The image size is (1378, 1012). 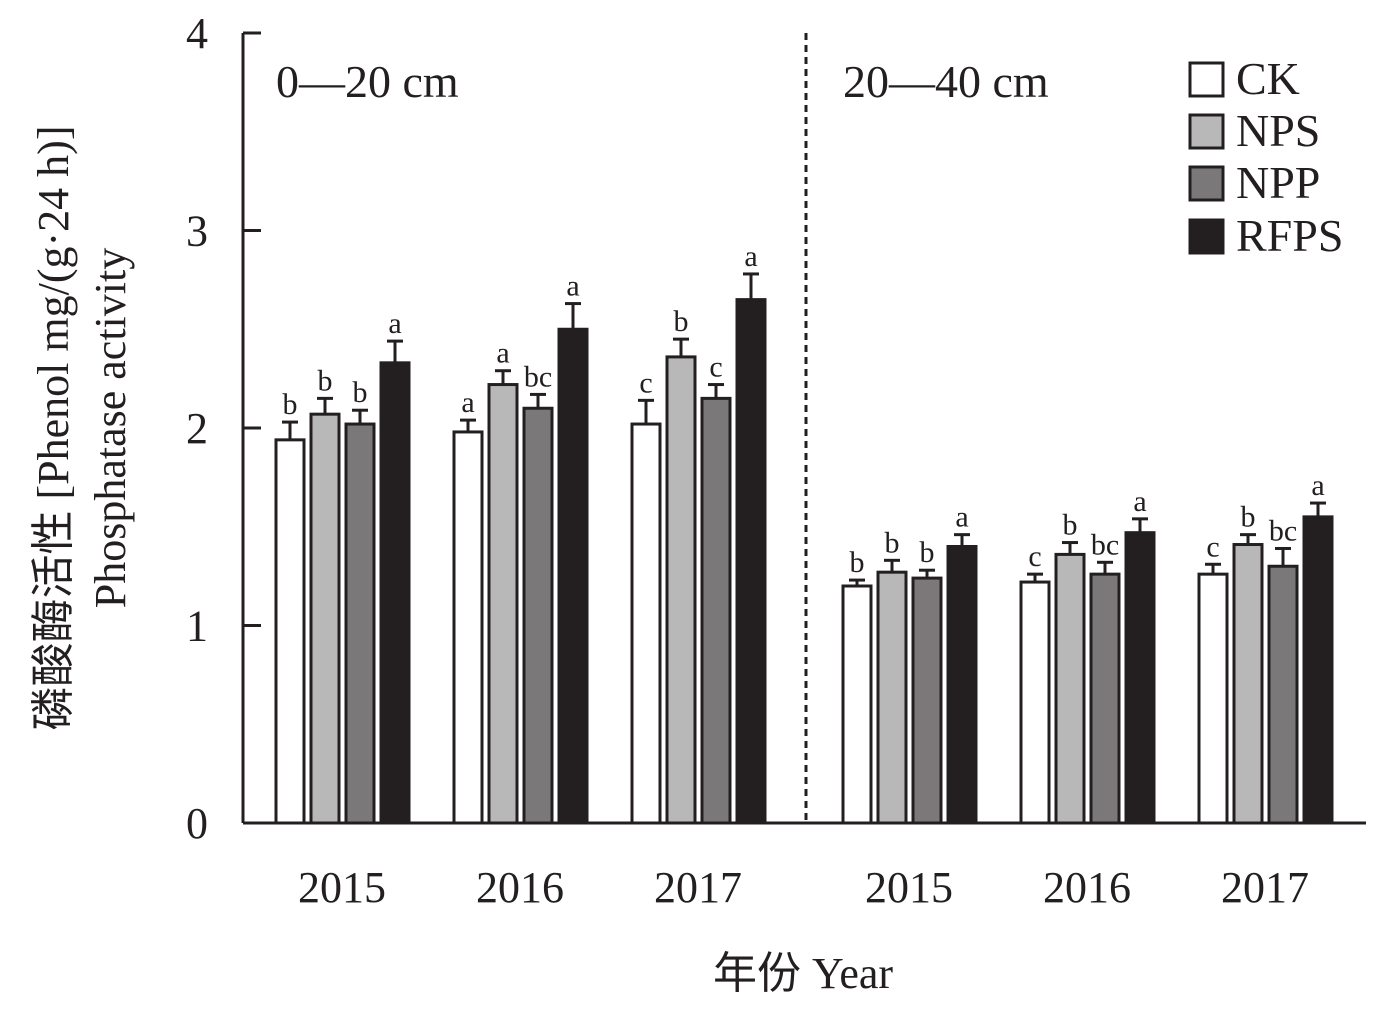 I want to click on legend-label-nps: NPS, so click(x=1278, y=130).